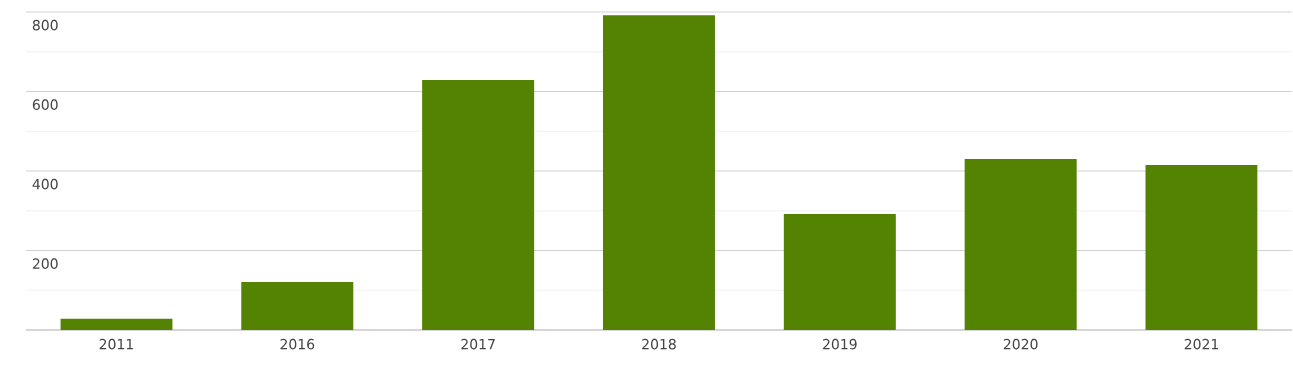 This screenshot has width=1293, height=384. What do you see at coordinates (1201, 344) in the screenshot?
I see `x-tick-label: 2021` at bounding box center [1201, 344].